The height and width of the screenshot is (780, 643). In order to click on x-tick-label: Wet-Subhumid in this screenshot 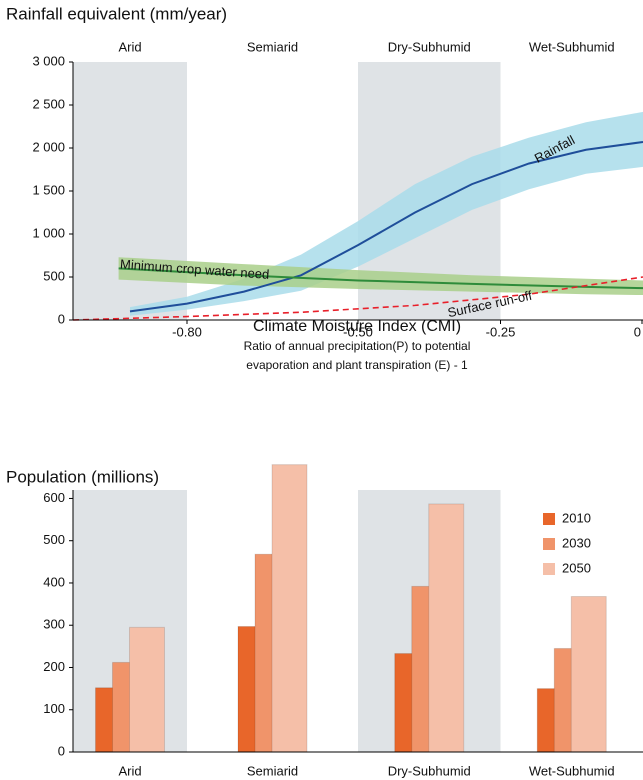, I will do `click(572, 770)`.